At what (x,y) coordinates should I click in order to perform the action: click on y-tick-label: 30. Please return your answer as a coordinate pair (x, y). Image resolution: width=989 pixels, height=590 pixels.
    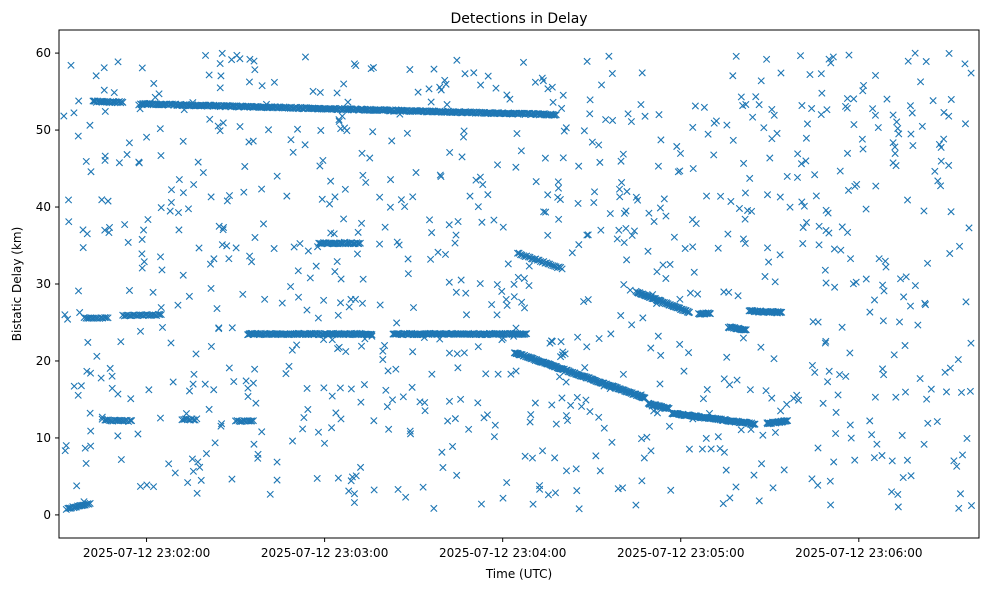
    Looking at the image, I should click on (43, 284).